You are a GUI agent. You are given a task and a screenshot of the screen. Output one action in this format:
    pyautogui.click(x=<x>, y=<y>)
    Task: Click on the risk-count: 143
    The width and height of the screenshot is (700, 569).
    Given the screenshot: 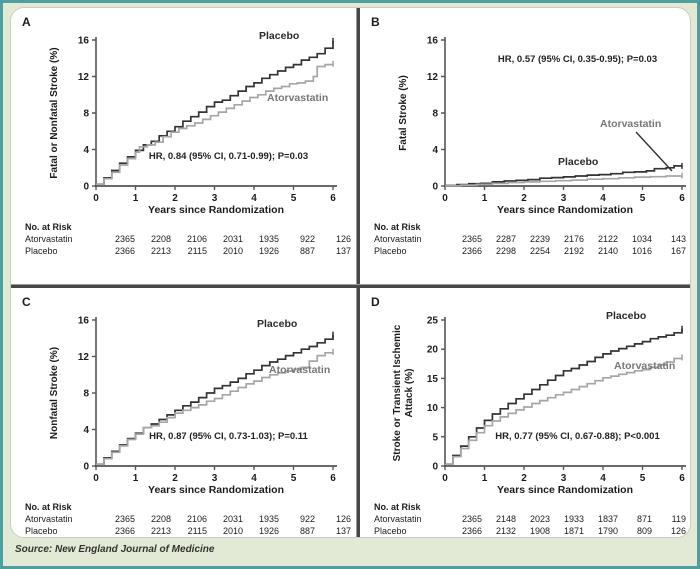 What is the action you would take?
    pyautogui.click(x=678, y=239)
    